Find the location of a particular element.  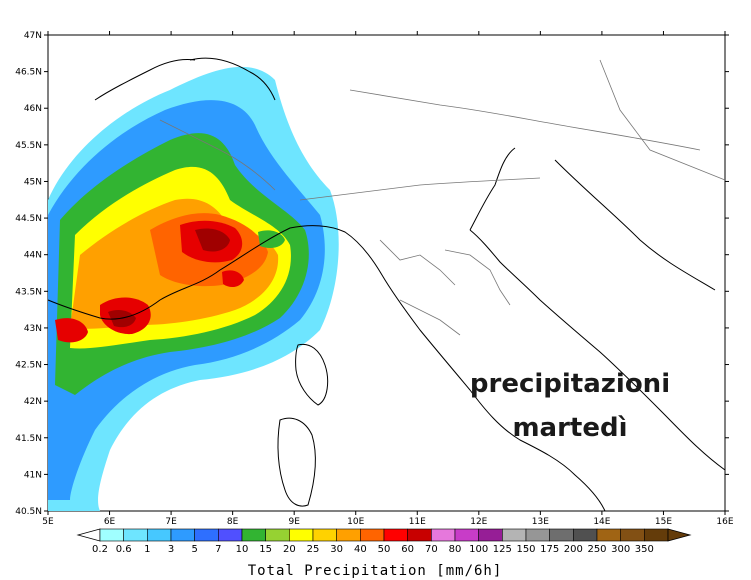

legend-label: 175 is located at coordinates (549, 549).